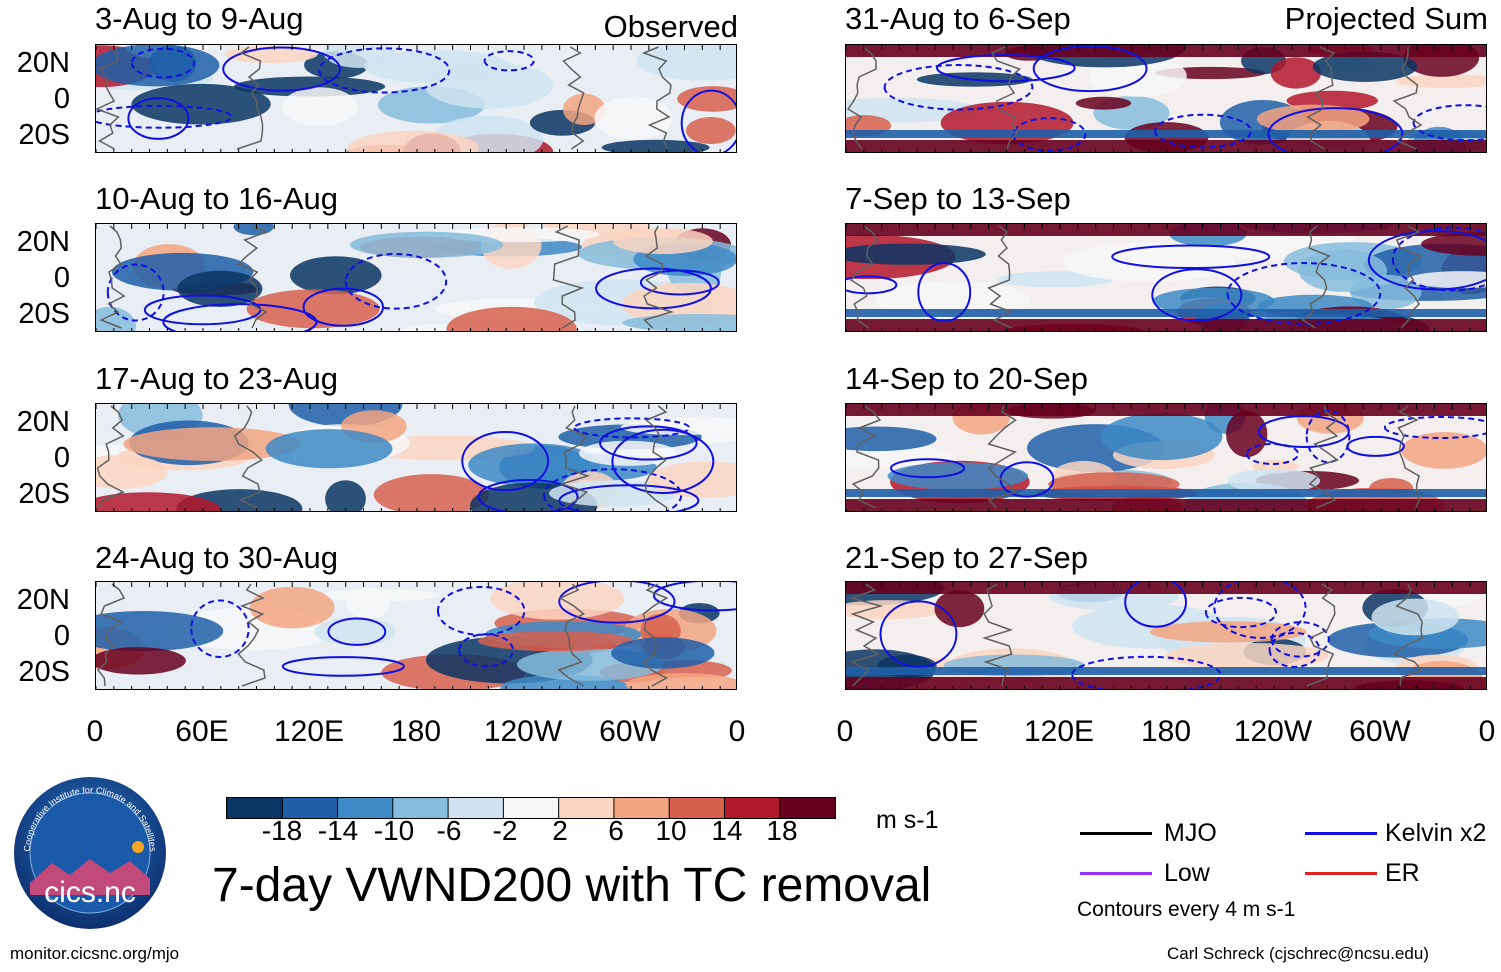  I want to click on colorbar-tick: -2, so click(505, 830).